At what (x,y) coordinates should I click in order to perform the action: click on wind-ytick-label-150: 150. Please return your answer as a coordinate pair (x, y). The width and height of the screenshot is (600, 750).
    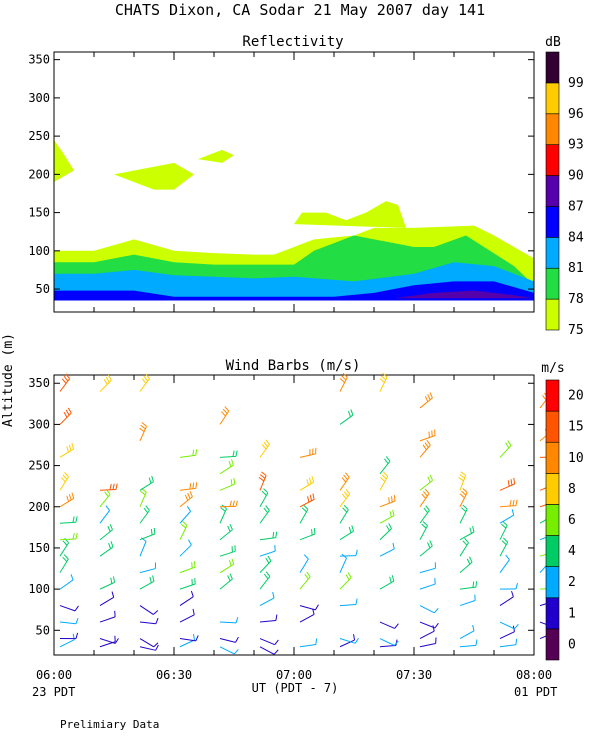
    Looking at the image, I should click on (39, 548).